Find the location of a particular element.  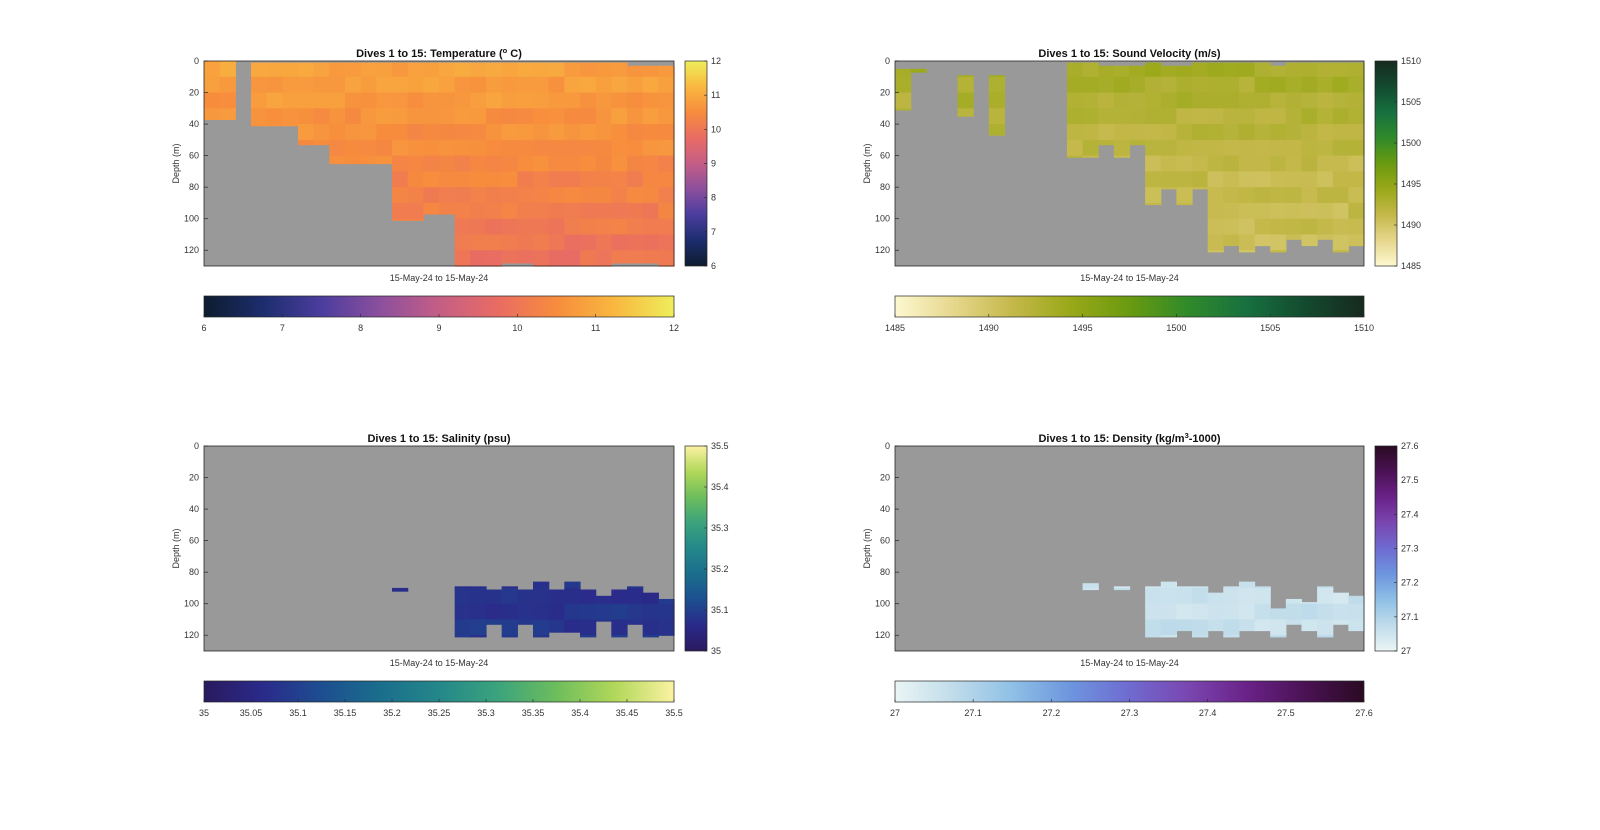

y-tick-label: 120 is located at coordinates (191, 250).